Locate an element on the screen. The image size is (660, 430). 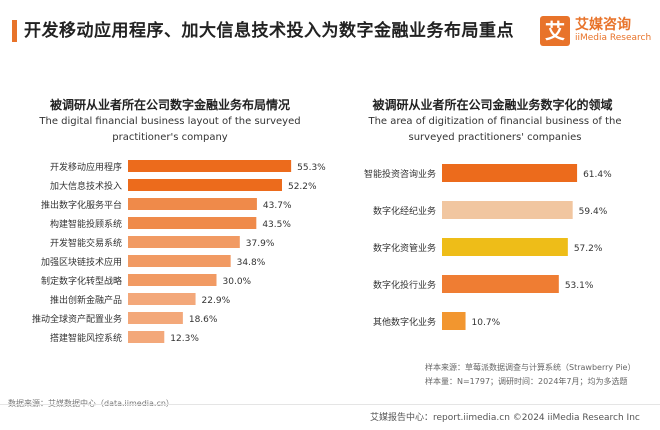
category-label: 开发移动应用程序 is located at coordinates (86, 167).